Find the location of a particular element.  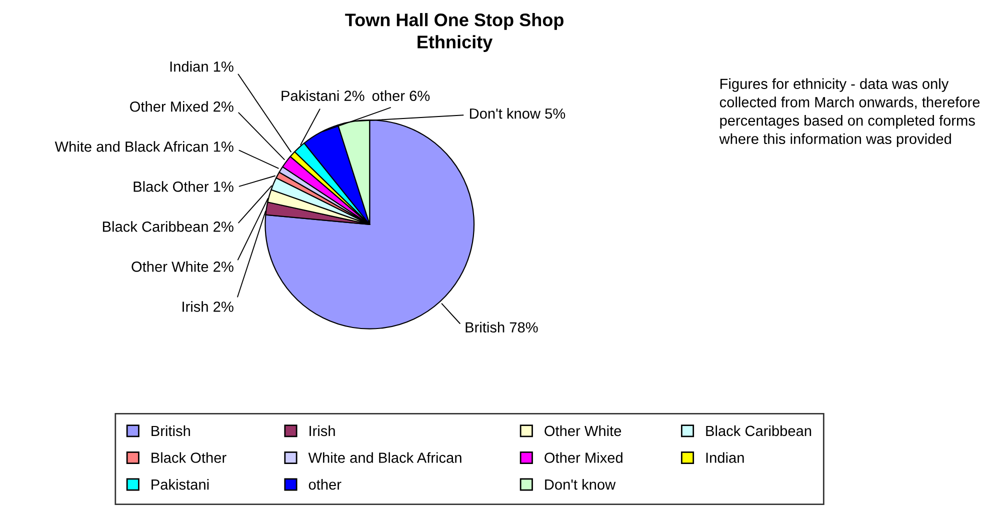

legend-label: British is located at coordinates (171, 430).